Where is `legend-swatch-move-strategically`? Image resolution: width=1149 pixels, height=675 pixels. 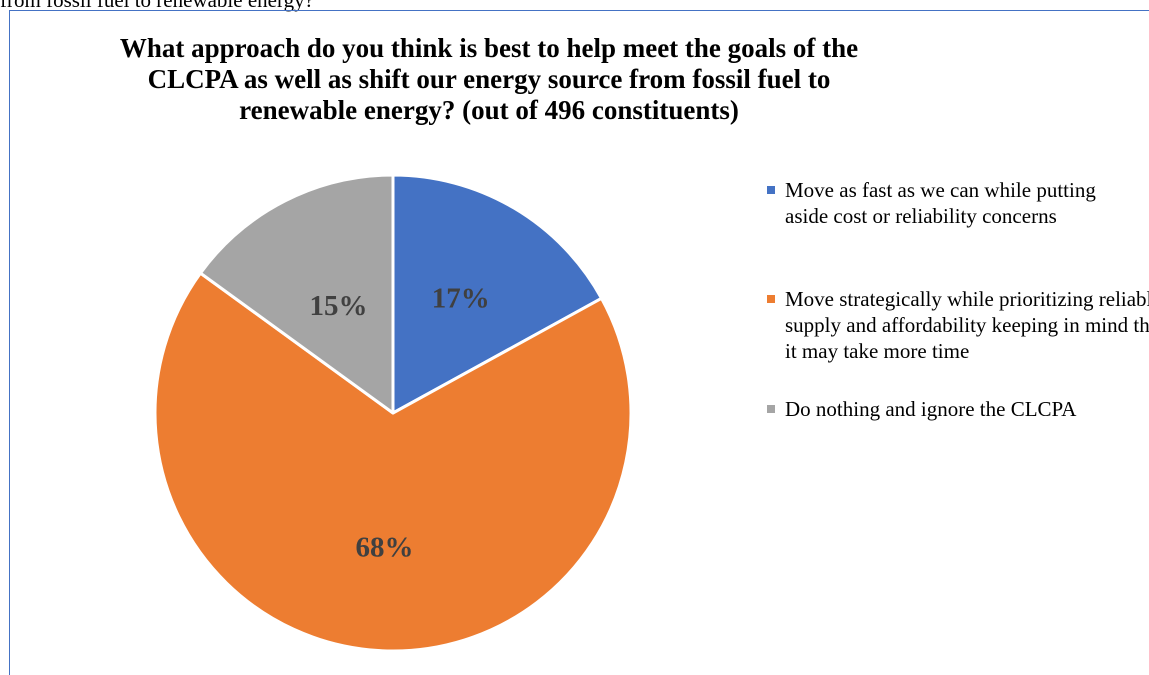
legend-swatch-move-strategically is located at coordinates (771, 299).